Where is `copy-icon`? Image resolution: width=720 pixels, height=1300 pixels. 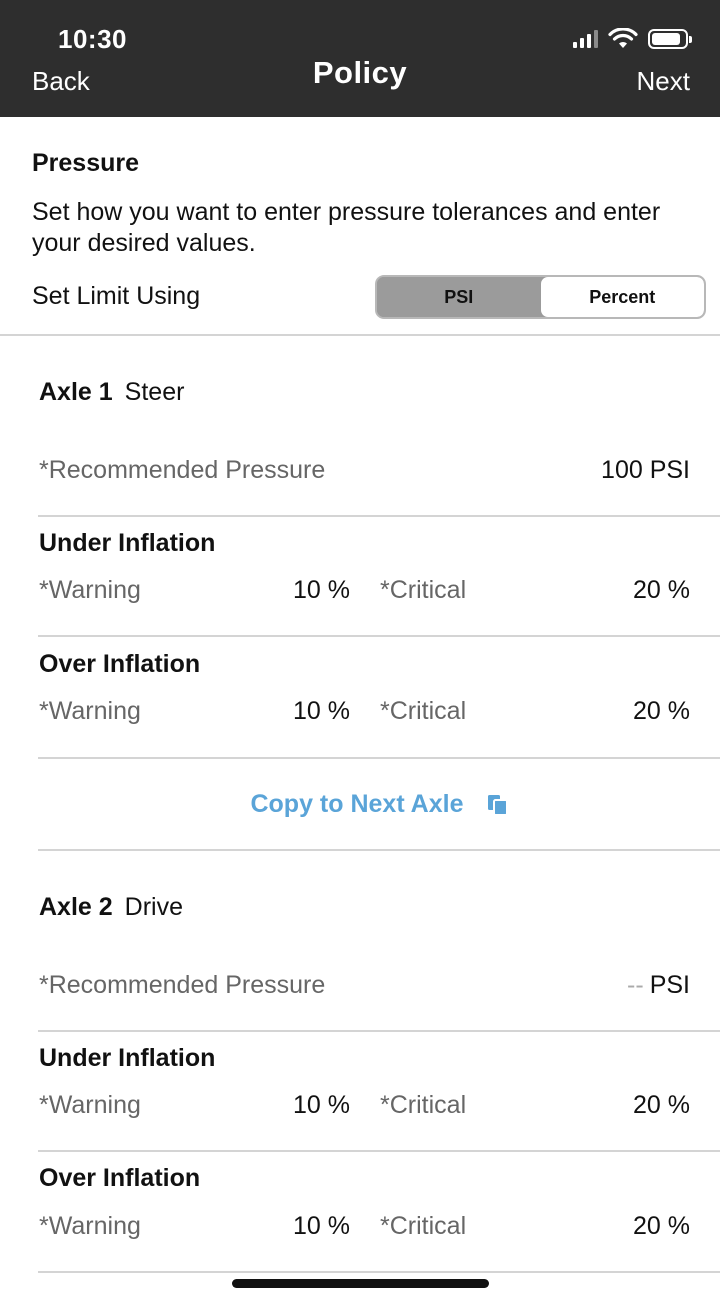
copy-icon is located at coordinates (497, 805).